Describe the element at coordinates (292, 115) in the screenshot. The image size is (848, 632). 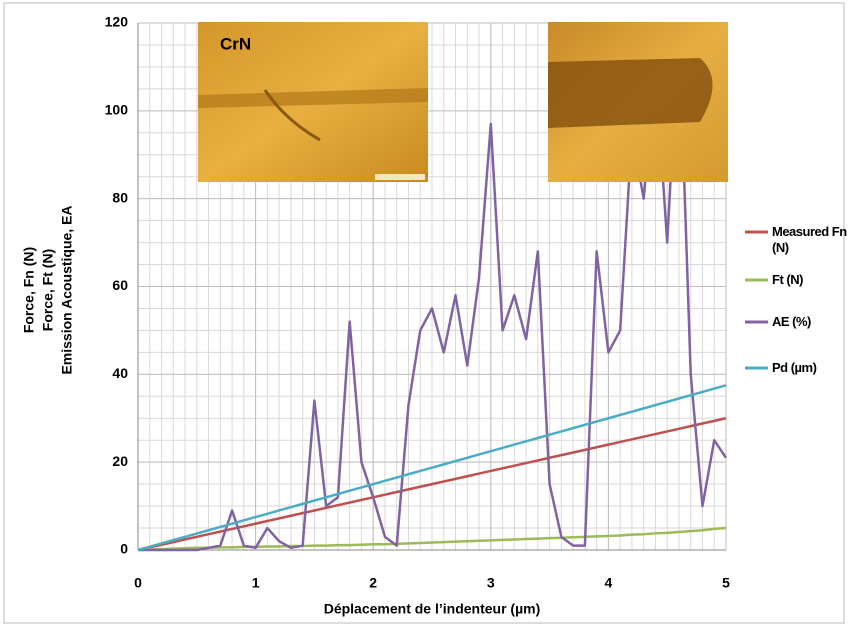
I see `crack` at that location.